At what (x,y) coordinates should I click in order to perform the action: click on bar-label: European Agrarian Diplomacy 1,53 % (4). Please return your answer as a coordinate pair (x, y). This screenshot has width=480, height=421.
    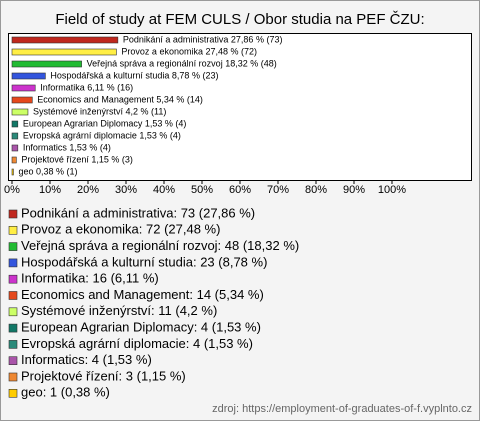
    Looking at the image, I should click on (105, 123).